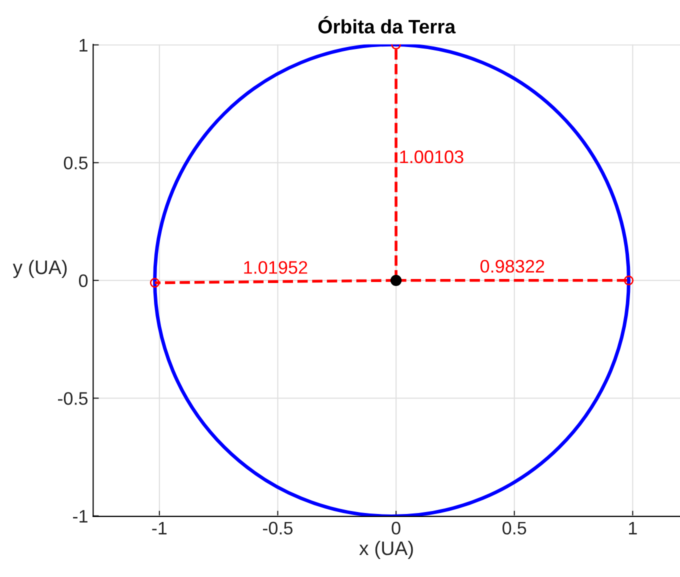 This screenshot has height=577, width=680. What do you see at coordinates (76, 163) in the screenshot?
I see `y-tick-label: 0.5` at bounding box center [76, 163].